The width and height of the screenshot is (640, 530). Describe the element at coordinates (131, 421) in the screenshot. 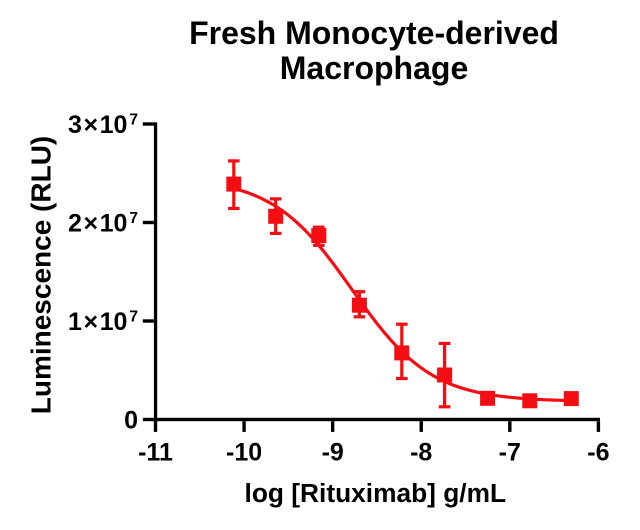

I see `svg-text: 0` at that location.